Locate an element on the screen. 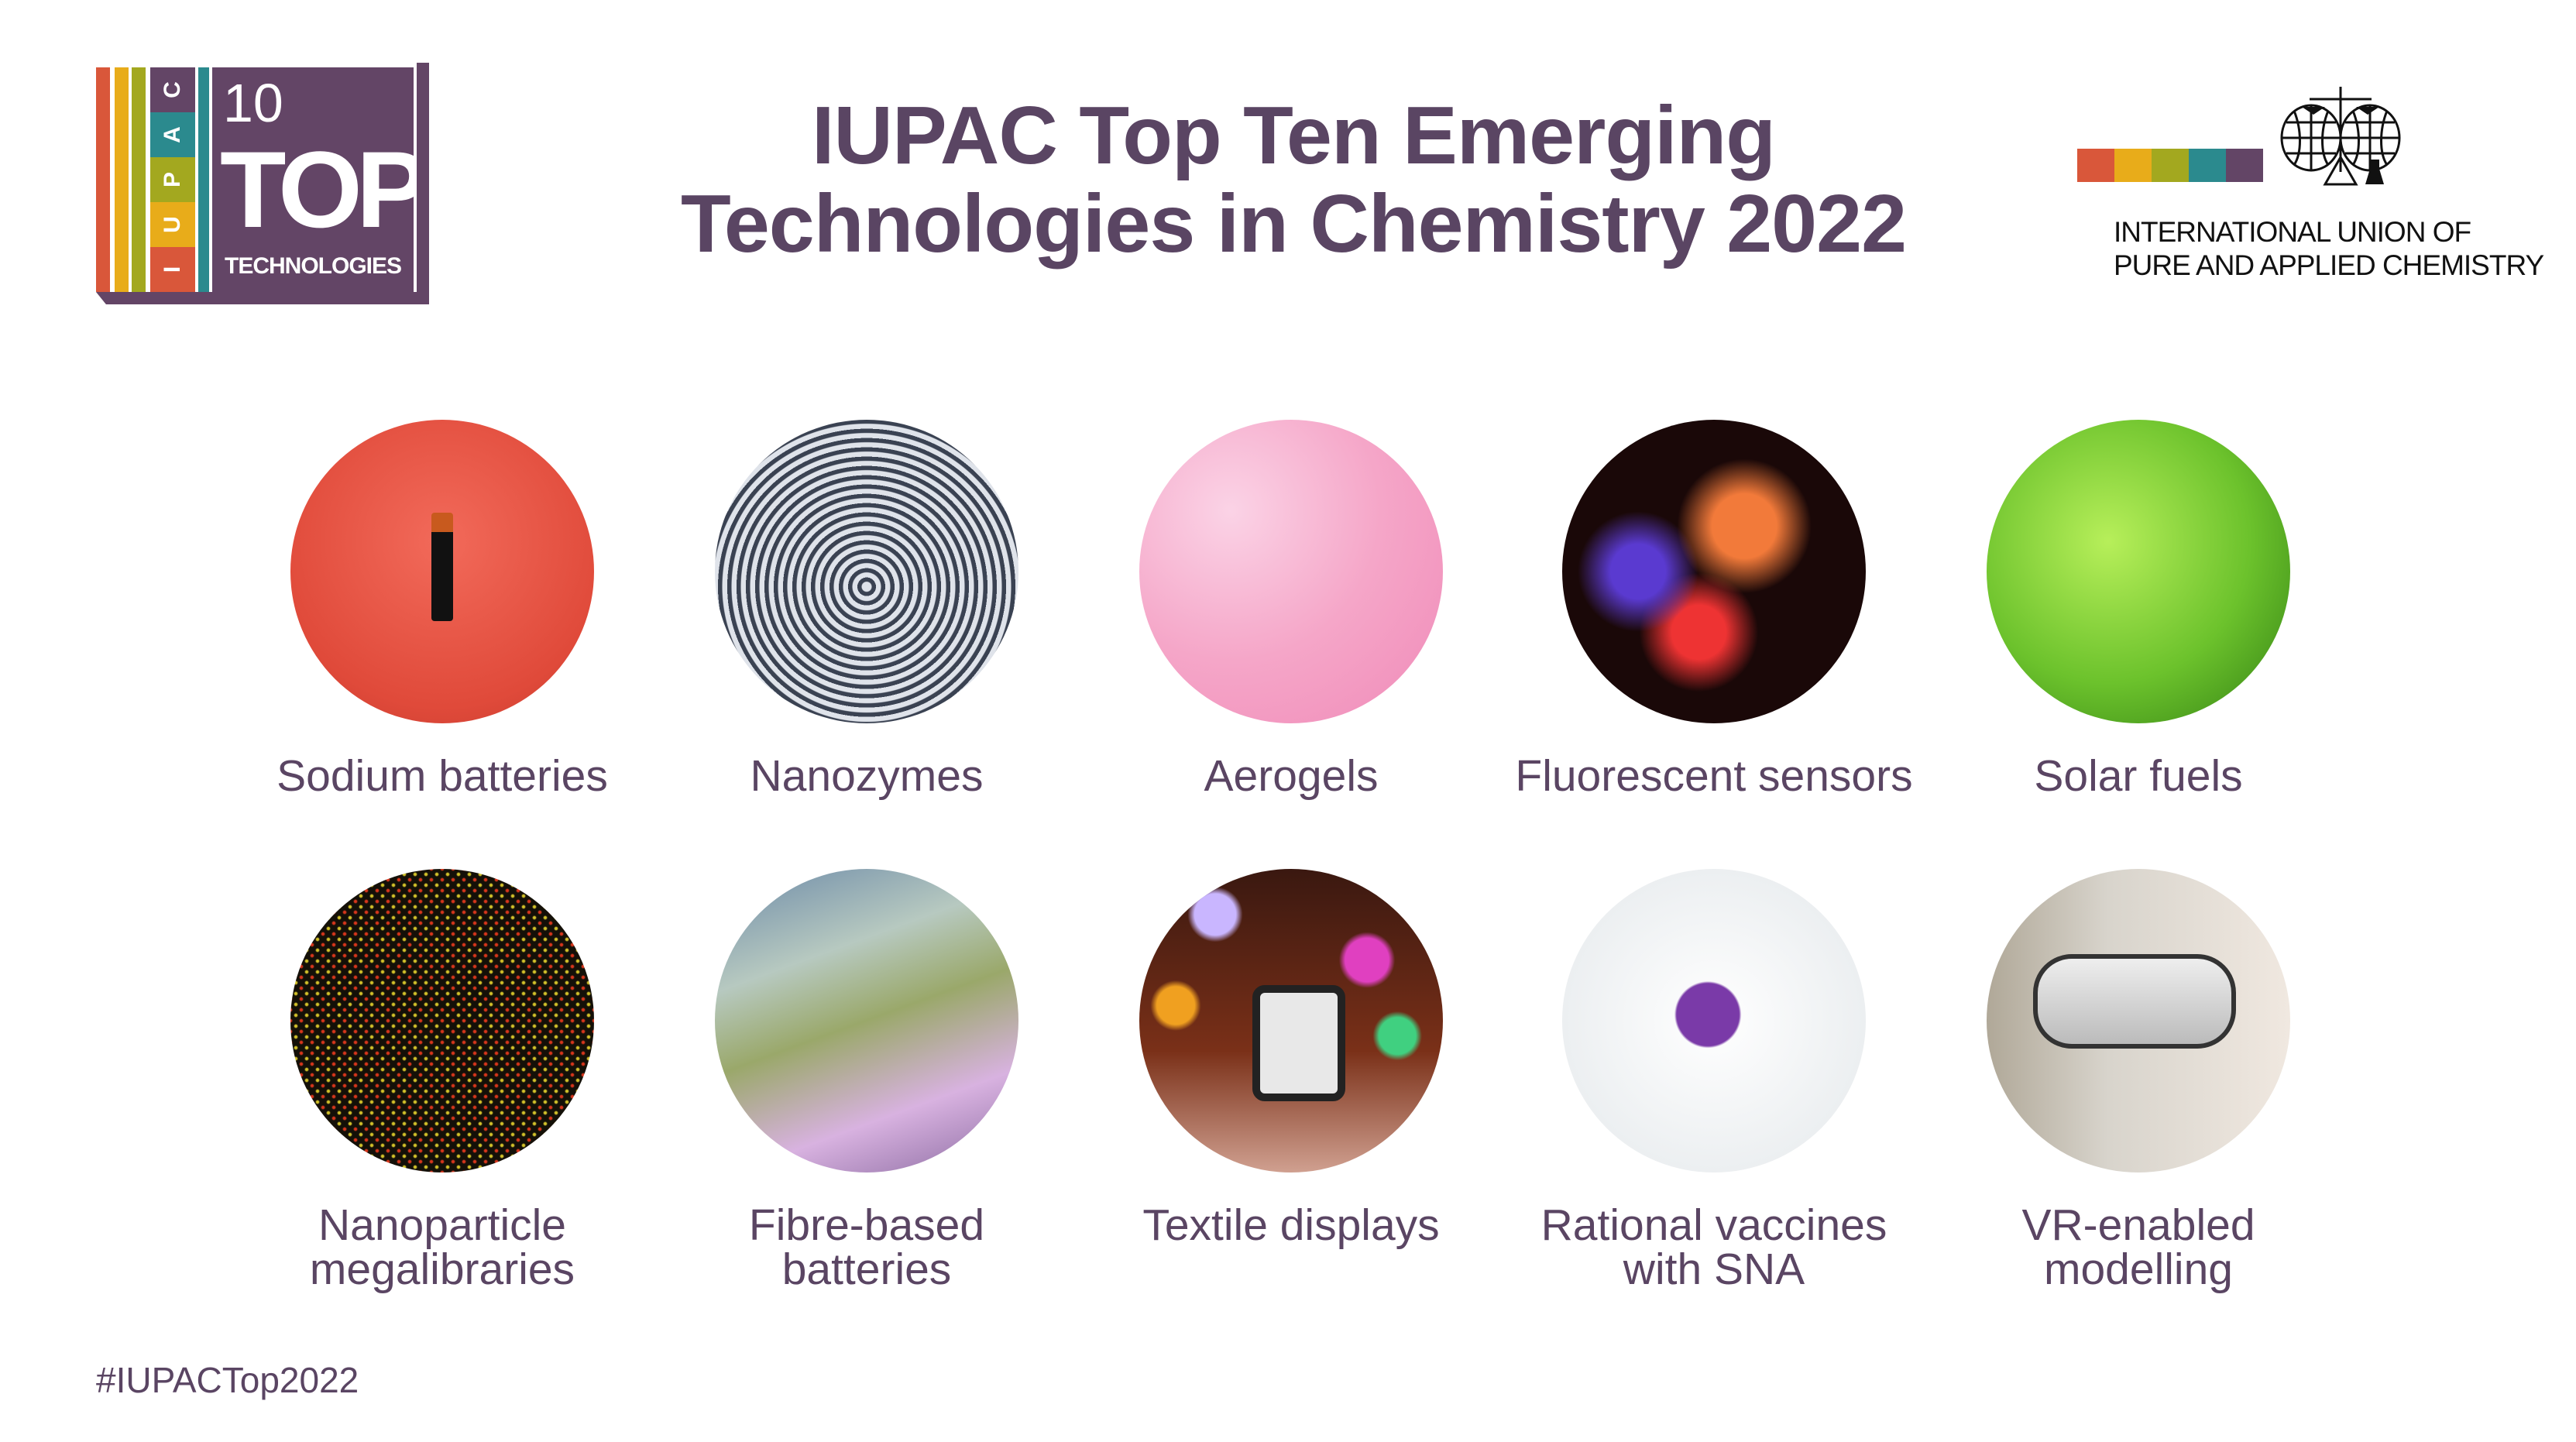 This screenshot has height=1442, width=2576. nanozymes-image is located at coordinates (866, 571).